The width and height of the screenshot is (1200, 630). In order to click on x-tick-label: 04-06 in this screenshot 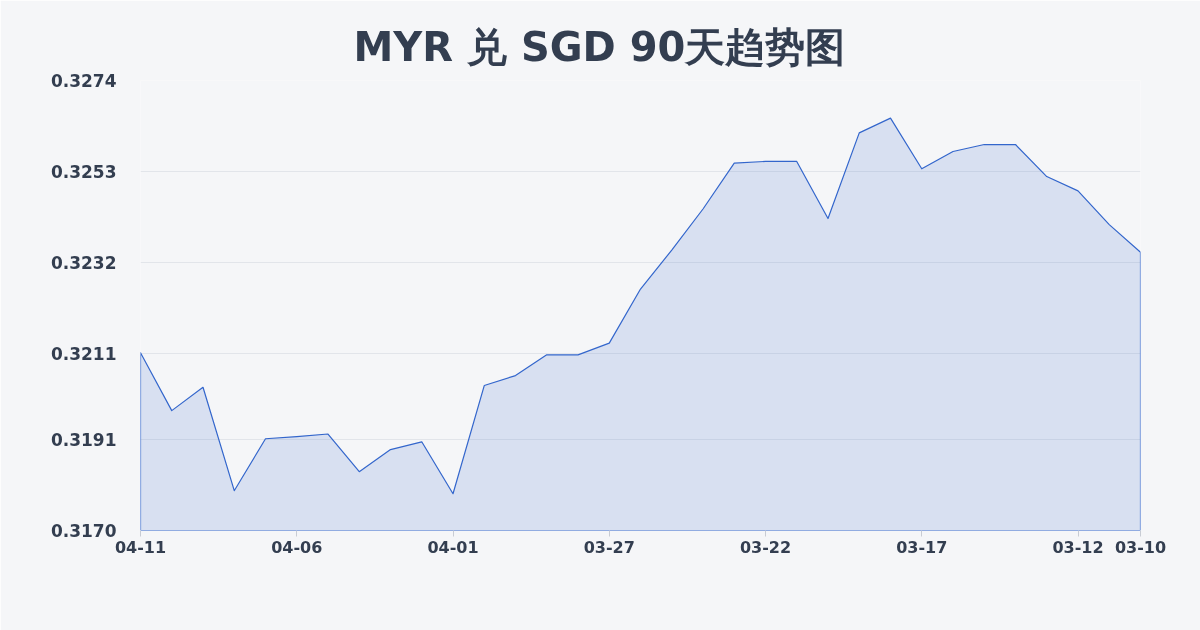, I will do `click(297, 547)`.